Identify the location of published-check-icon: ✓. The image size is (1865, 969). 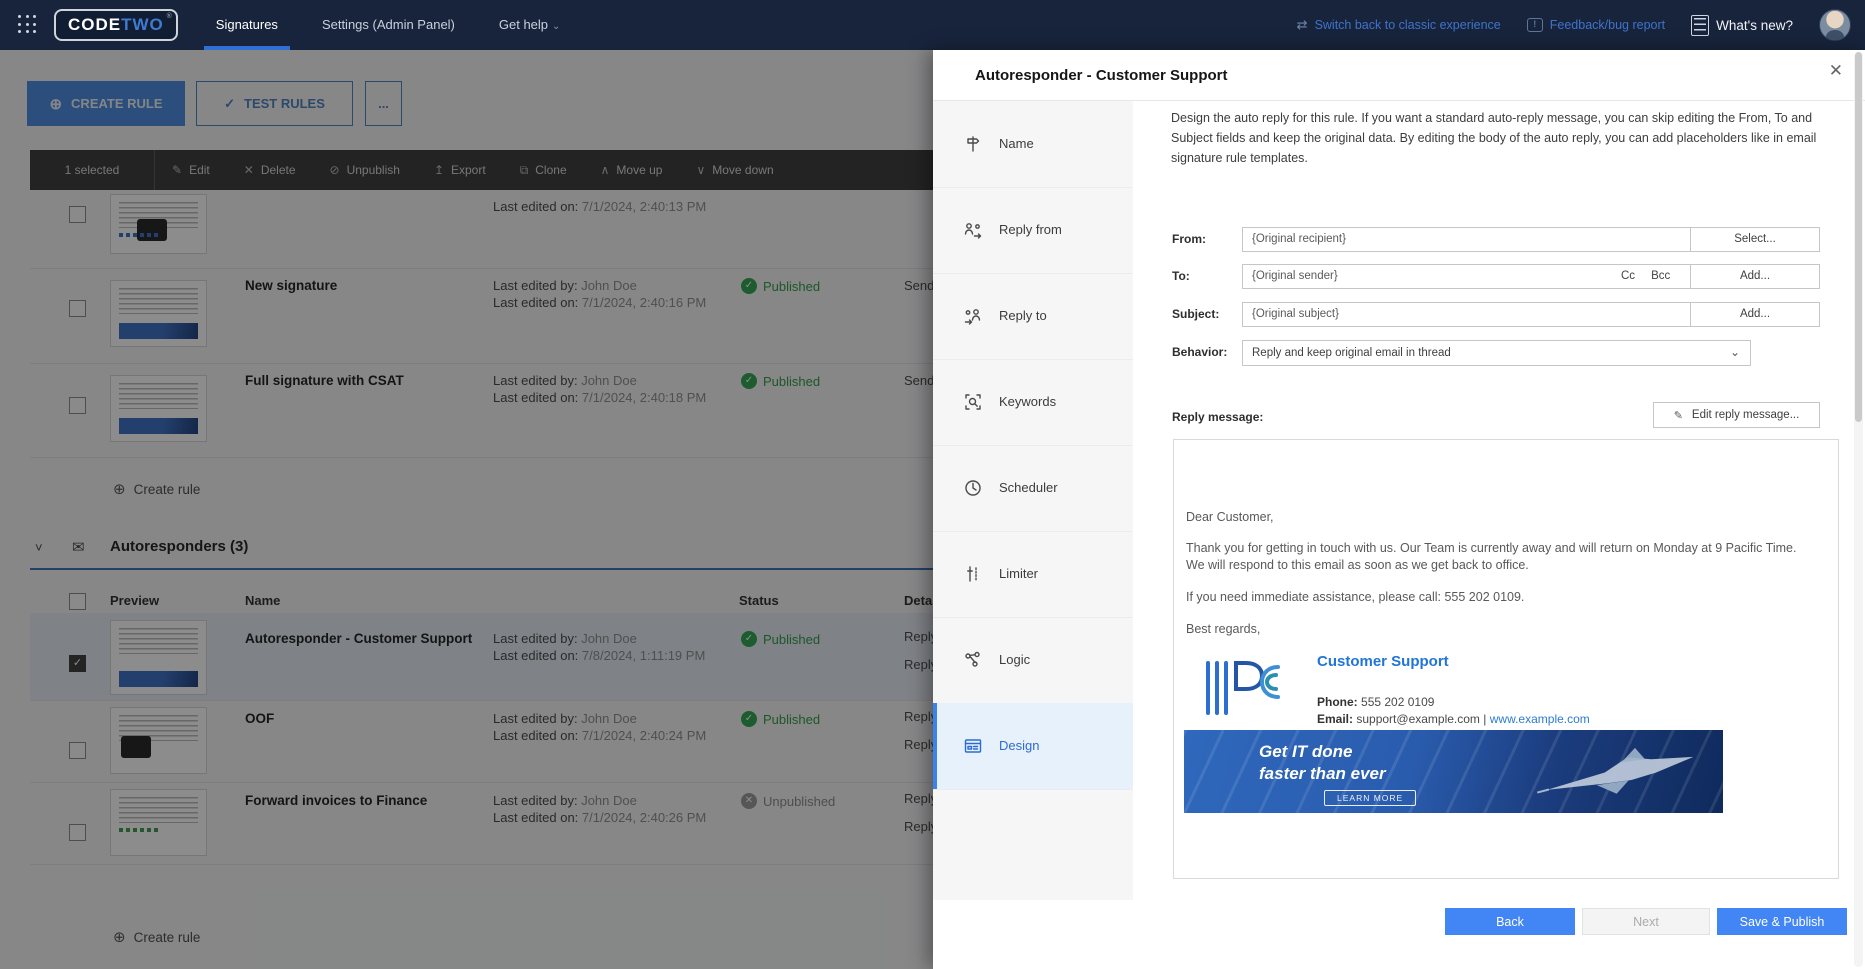
(749, 286).